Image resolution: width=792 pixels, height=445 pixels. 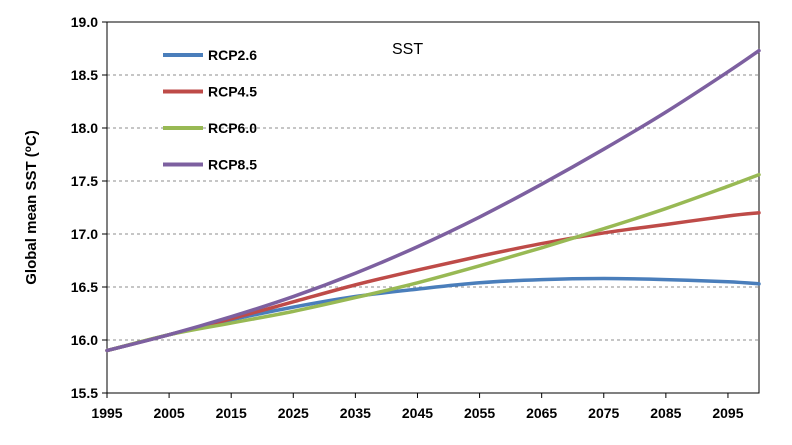 I want to click on x-tick-label: 1995, so click(x=106, y=413).